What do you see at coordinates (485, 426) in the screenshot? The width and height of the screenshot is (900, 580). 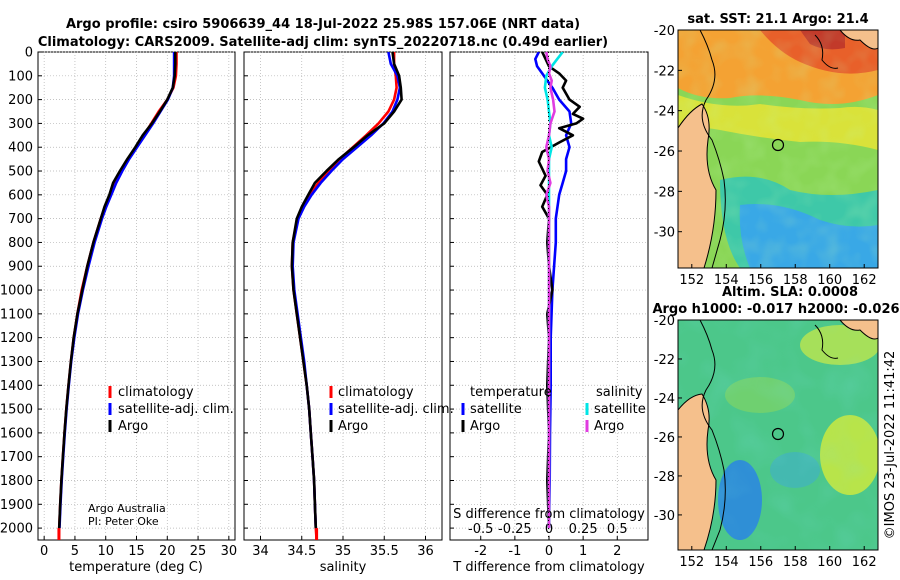 I see `legend-temp-argo: Argo` at bounding box center [485, 426].